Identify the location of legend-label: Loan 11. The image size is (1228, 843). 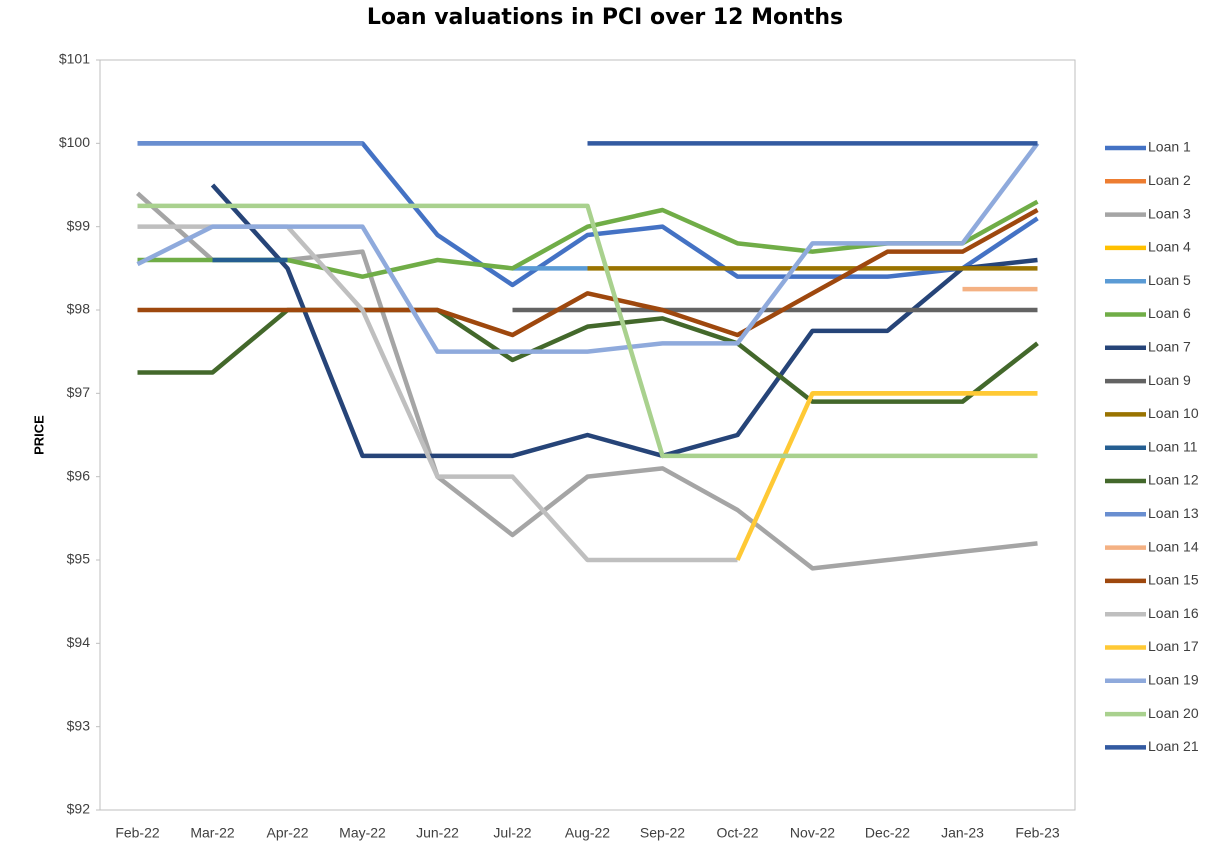
(1173, 446).